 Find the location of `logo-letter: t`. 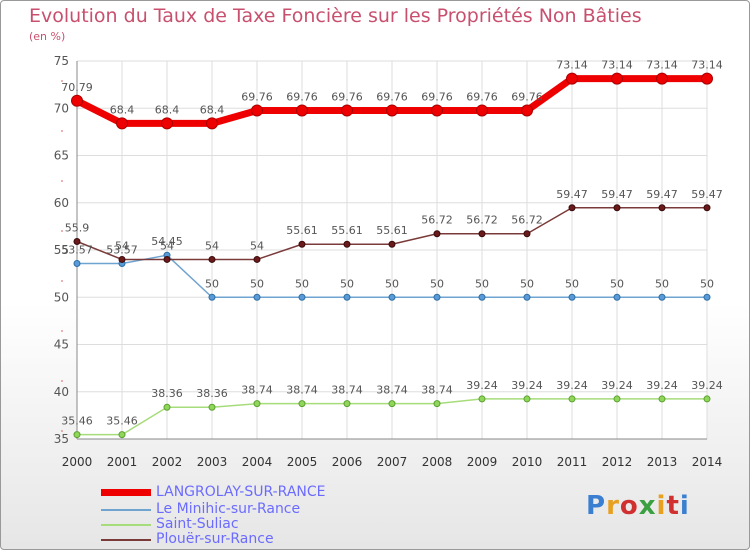

logo-letter: t is located at coordinates (673, 506).